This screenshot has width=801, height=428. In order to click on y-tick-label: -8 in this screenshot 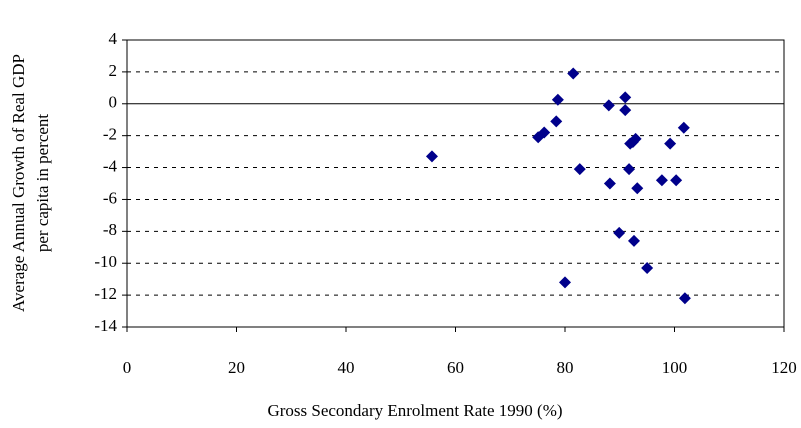, I will do `click(110, 229)`.